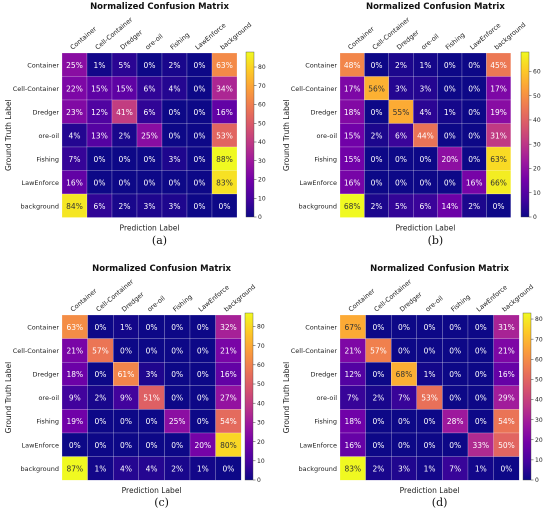 The height and width of the screenshot is (524, 550). What do you see at coordinates (318, 445) in the screenshot?
I see `y-tick-label: LawEnforce` at bounding box center [318, 445].